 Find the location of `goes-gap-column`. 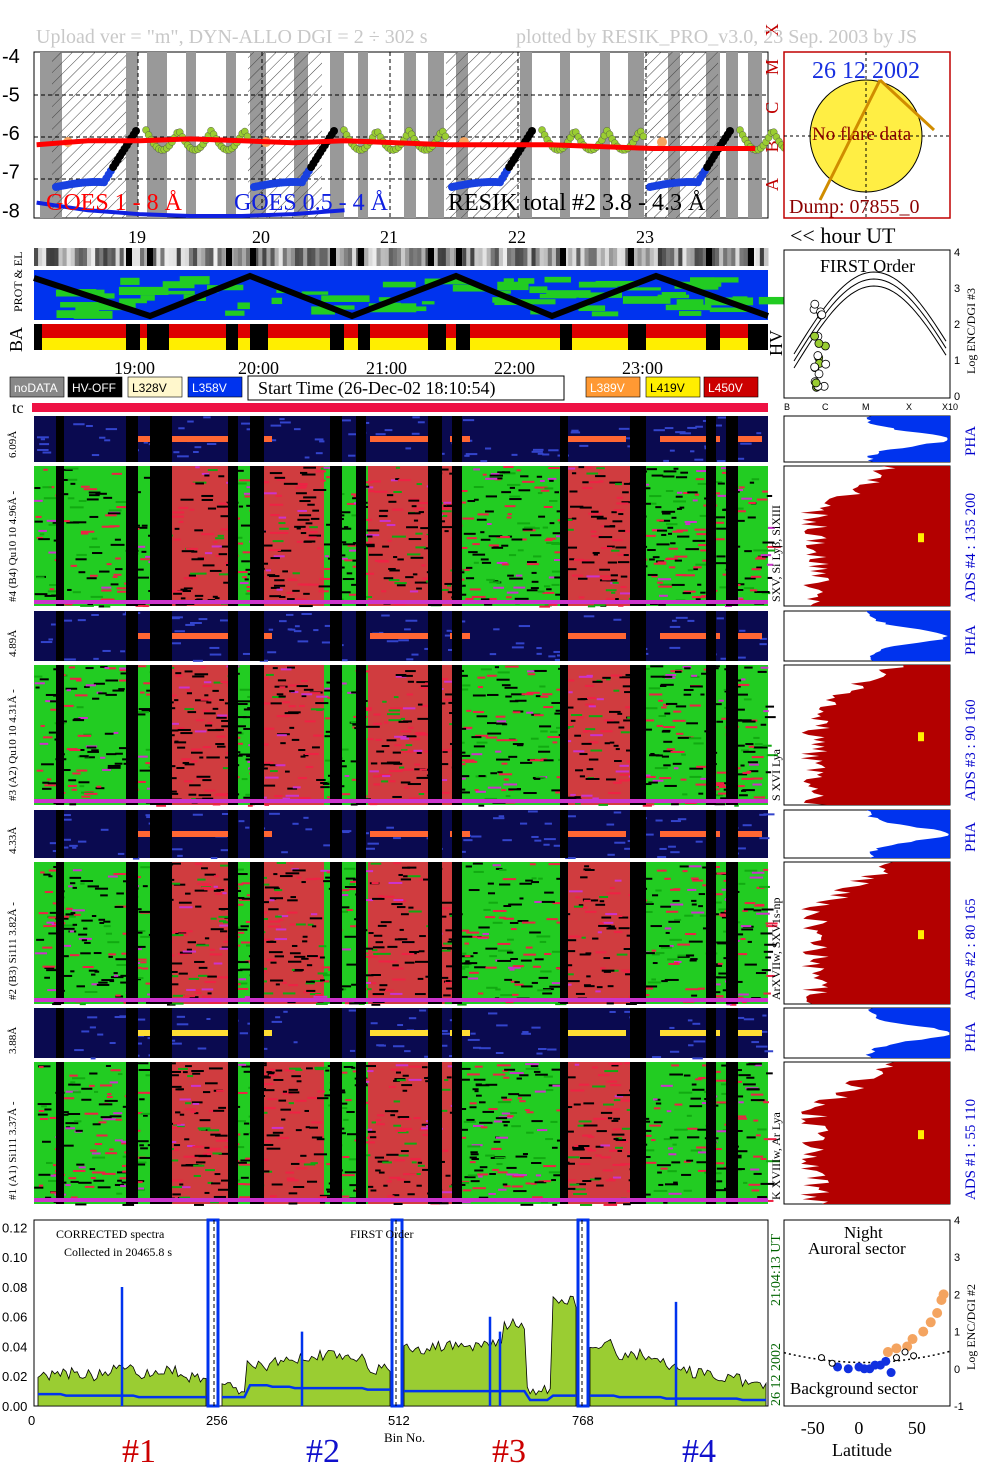

goes-gap-column is located at coordinates (337, 135).